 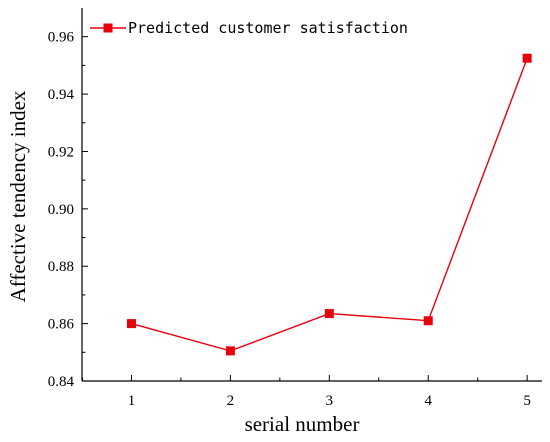 I want to click on legend: Predicted customer satisfaction, so click(x=249, y=28).